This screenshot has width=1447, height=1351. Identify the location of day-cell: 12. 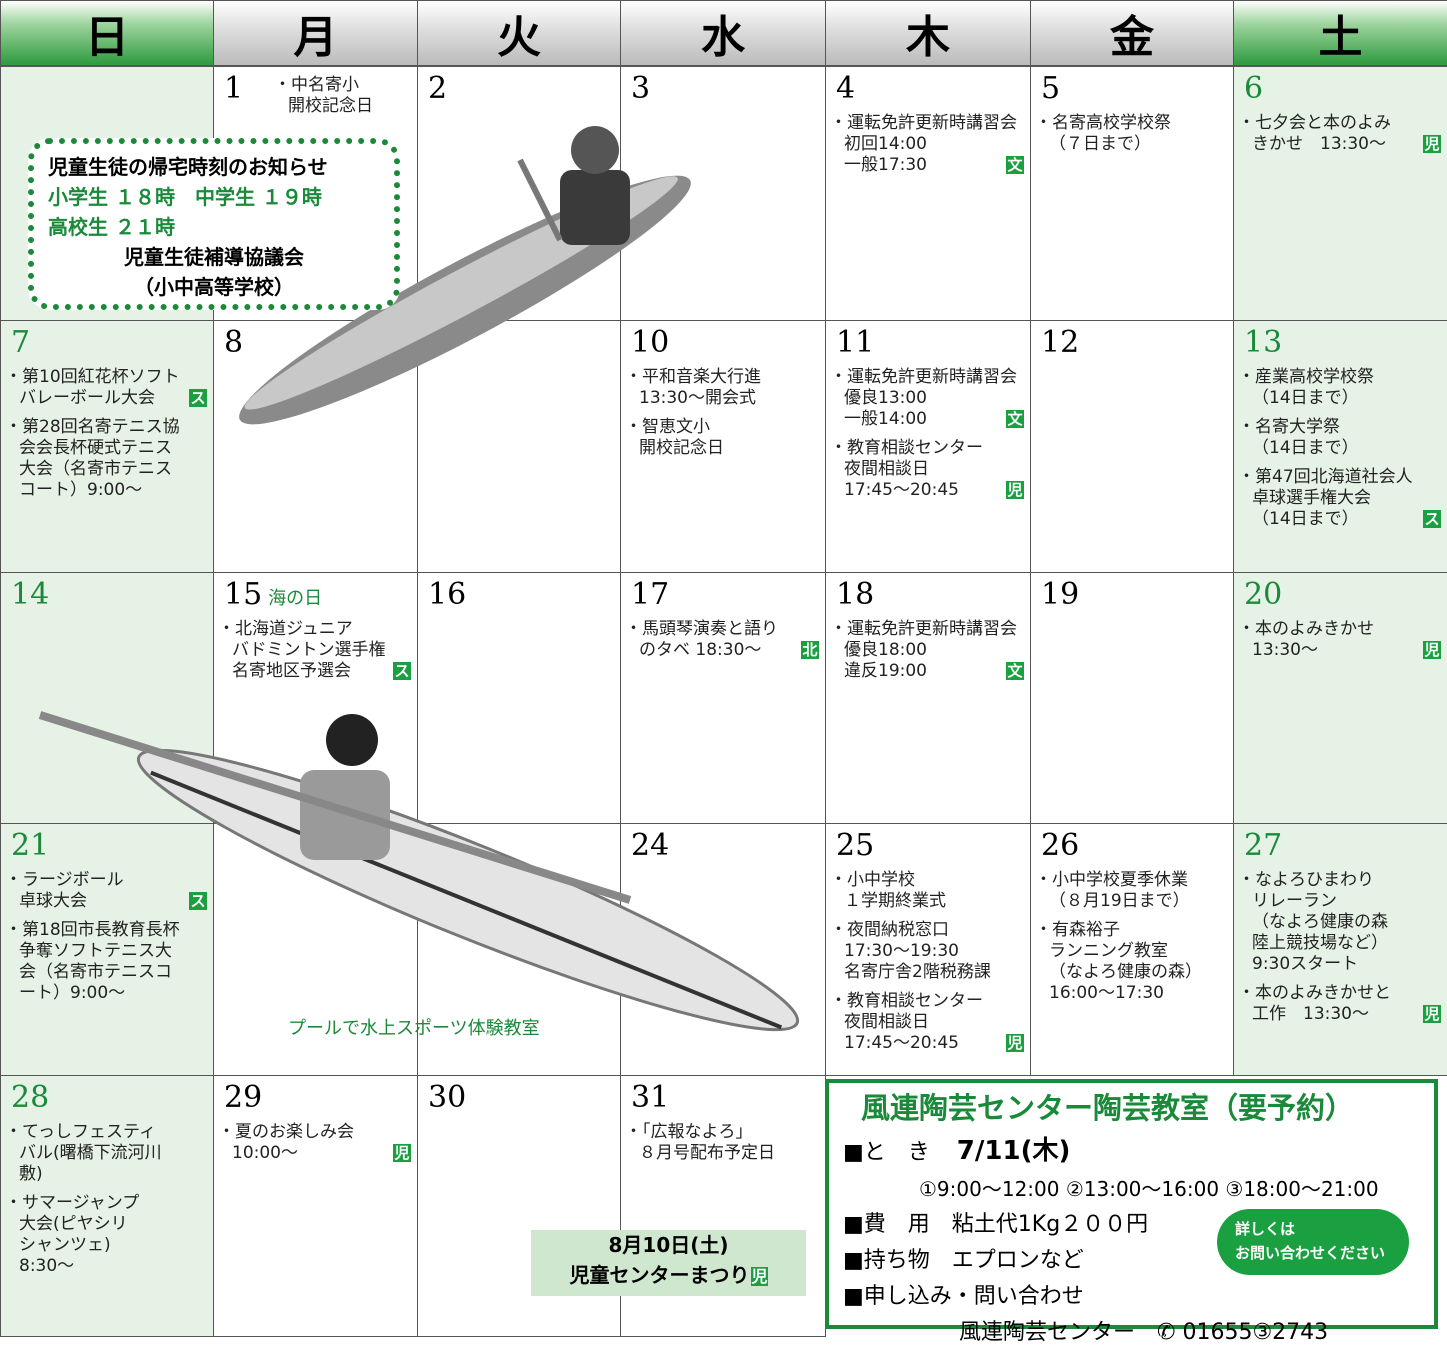
(1132, 446).